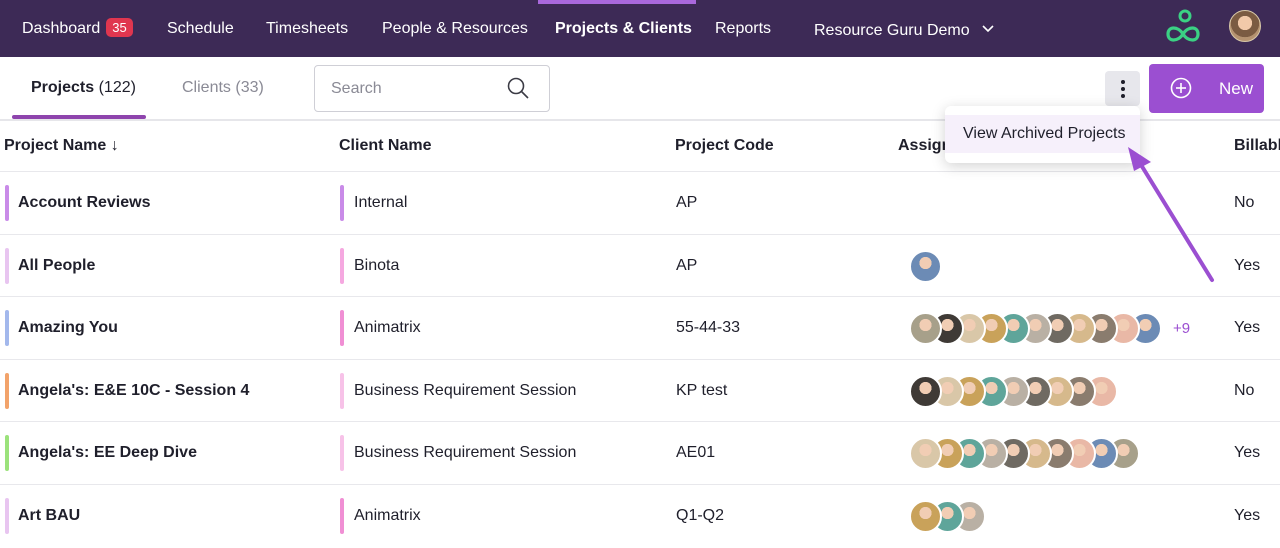 This screenshot has width=1280, height=548. What do you see at coordinates (57, 265) in the screenshot?
I see `project-name: All People` at bounding box center [57, 265].